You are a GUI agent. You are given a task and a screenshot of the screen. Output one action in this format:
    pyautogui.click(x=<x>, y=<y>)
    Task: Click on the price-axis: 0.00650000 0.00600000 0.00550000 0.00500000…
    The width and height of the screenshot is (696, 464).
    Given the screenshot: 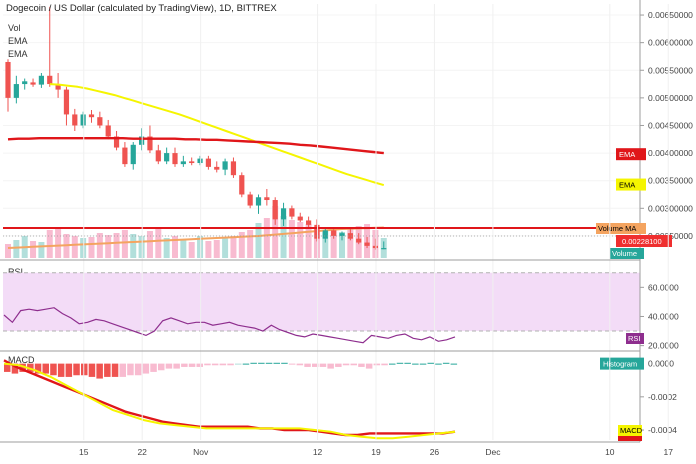 What is the action you would take?
    pyautogui.click(x=644, y=221)
    